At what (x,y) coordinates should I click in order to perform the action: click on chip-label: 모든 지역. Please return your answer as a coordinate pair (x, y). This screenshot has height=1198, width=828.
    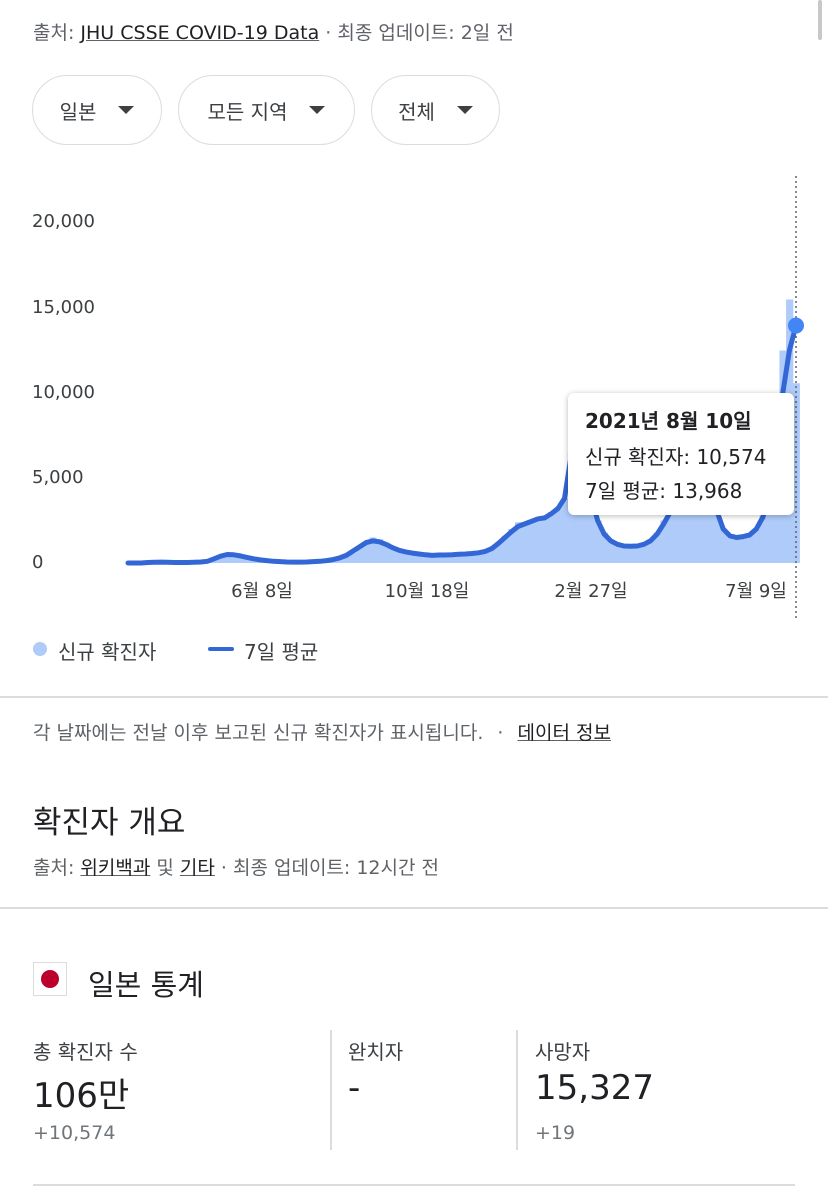
    Looking at the image, I should click on (247, 111).